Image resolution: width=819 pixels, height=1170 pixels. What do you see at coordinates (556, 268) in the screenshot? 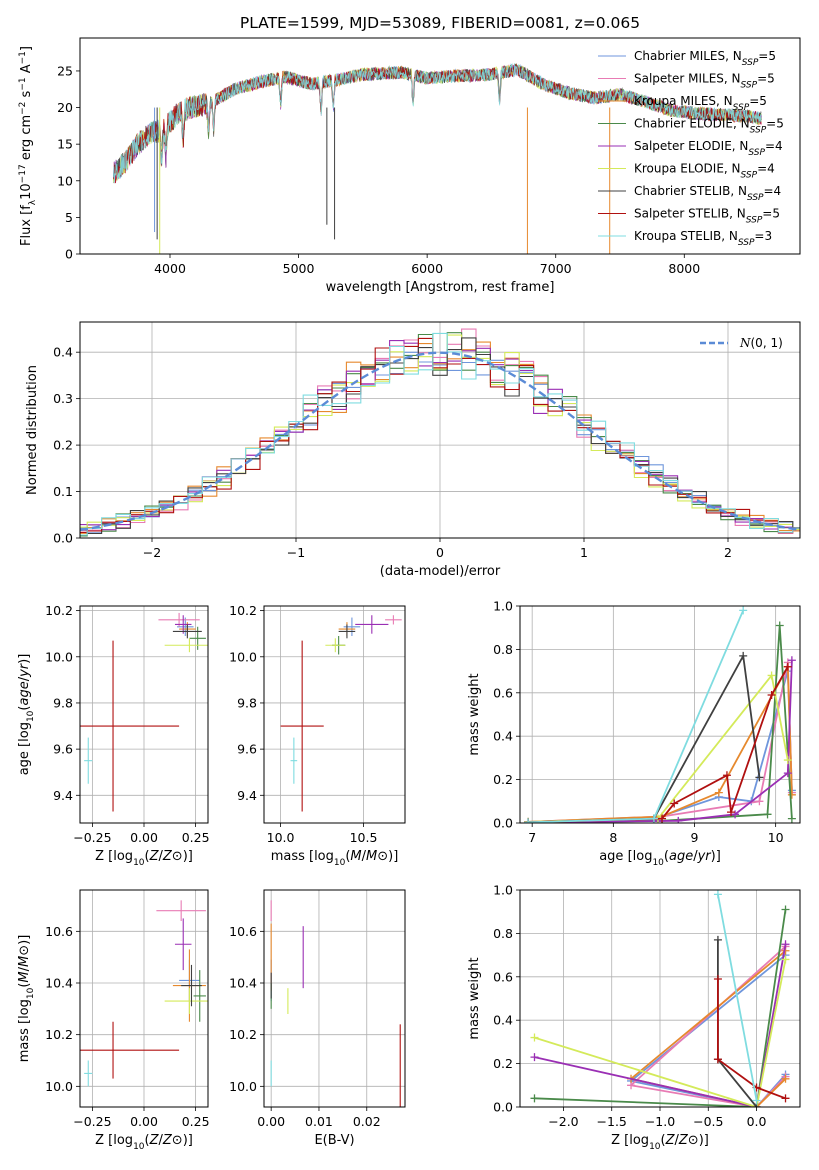
I see `x-tick-label: 7000` at bounding box center [556, 268].